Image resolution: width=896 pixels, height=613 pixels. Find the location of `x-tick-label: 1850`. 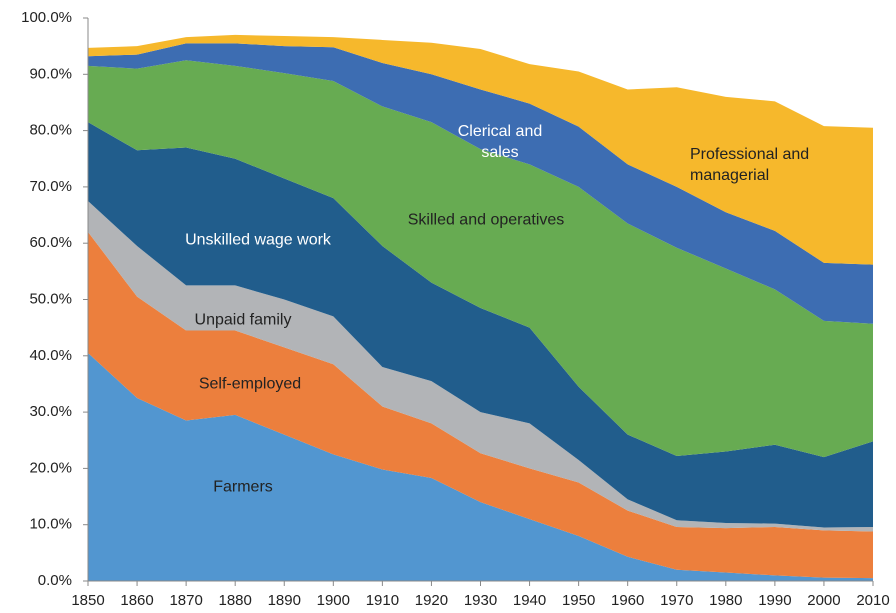

x-tick-label: 1850 is located at coordinates (87, 600).